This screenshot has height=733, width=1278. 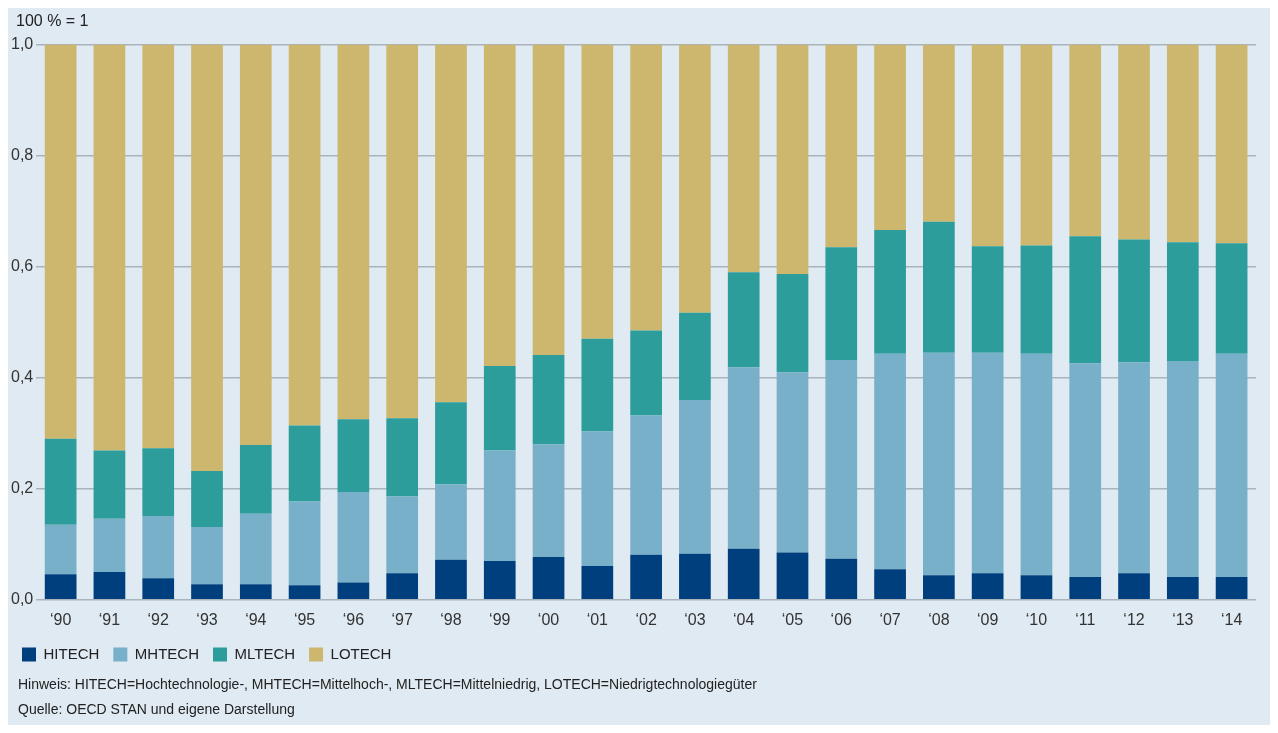 What do you see at coordinates (402, 619) in the screenshot?
I see `x-tick-label: ‘97` at bounding box center [402, 619].